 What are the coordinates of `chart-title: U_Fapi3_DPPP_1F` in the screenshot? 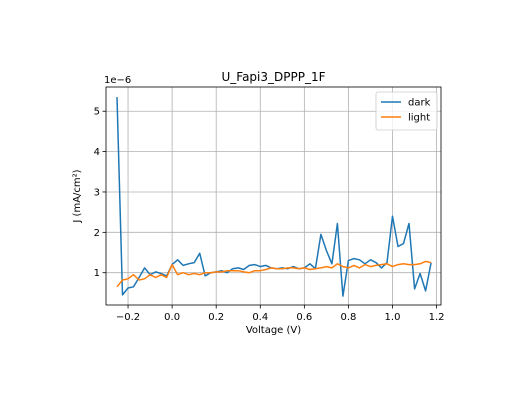 It's located at (273, 77).